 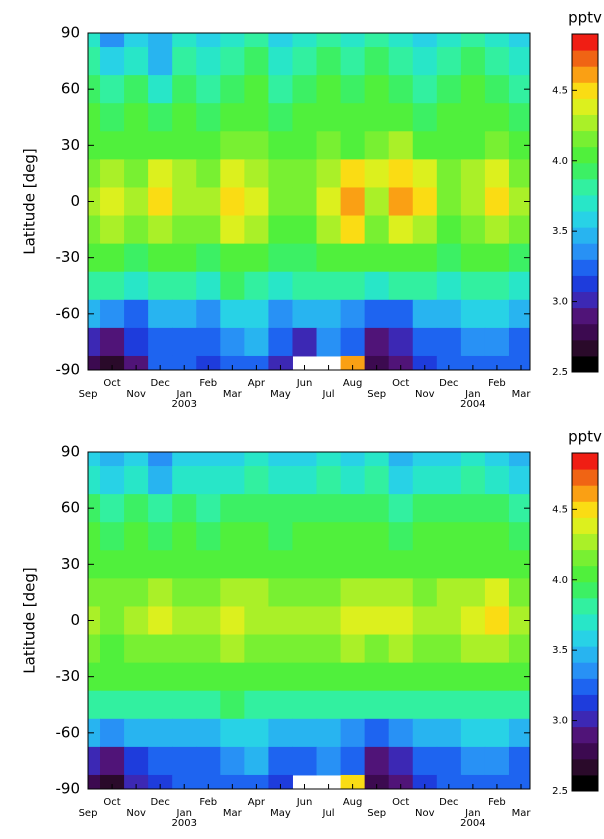 What do you see at coordinates (88, 813) in the screenshot?
I see `x-tick-label: Sep` at bounding box center [88, 813].